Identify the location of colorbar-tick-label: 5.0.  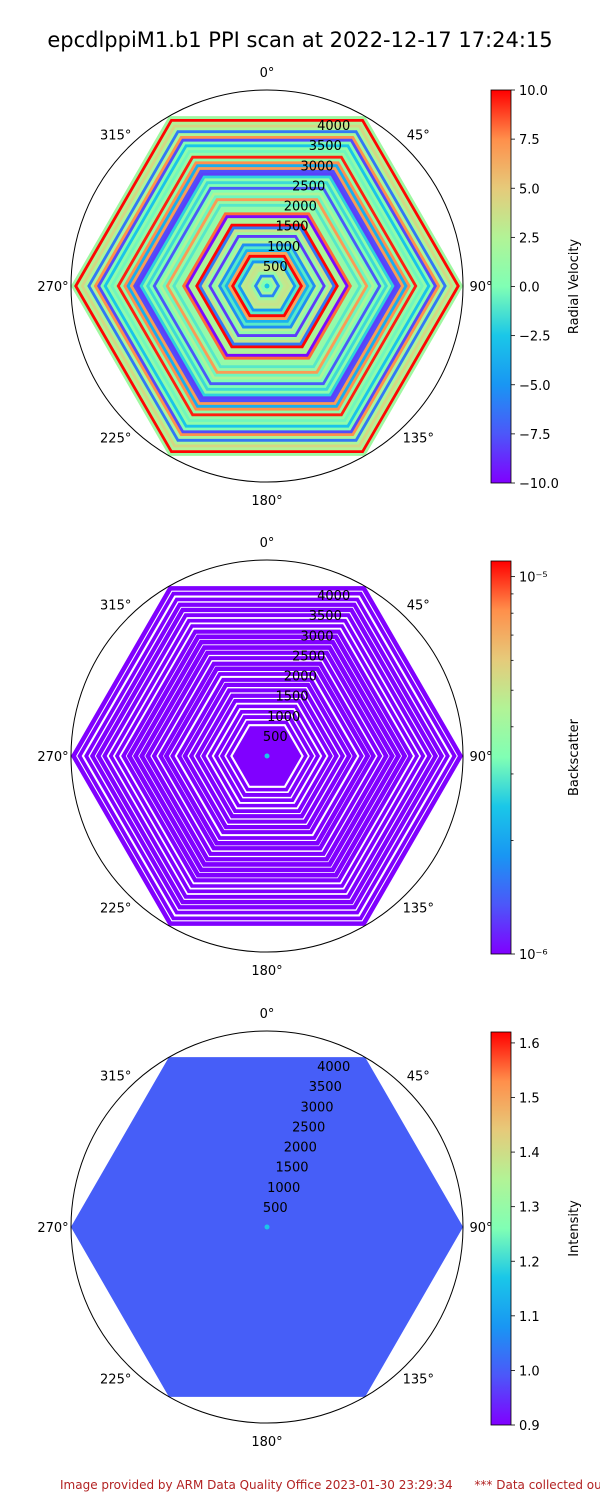
(529, 189).